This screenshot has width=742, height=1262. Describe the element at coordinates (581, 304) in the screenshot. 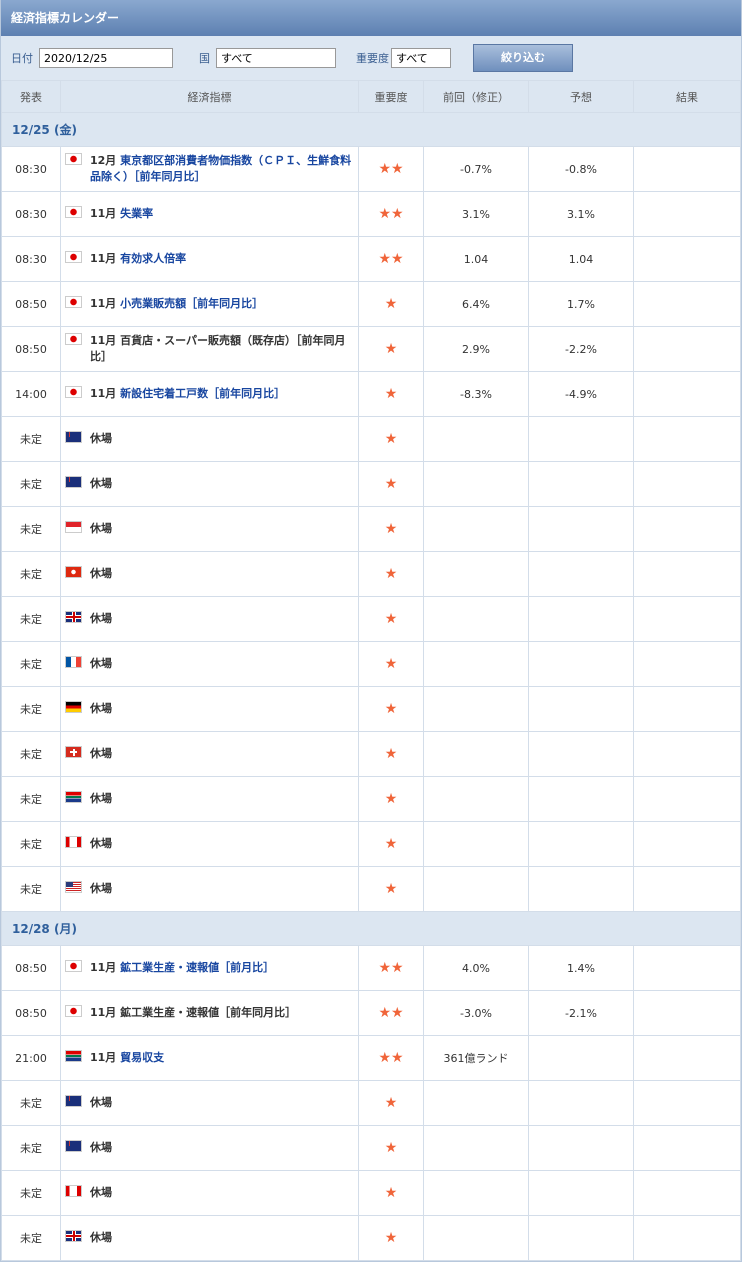

I see `forecast: 1.7%` at that location.